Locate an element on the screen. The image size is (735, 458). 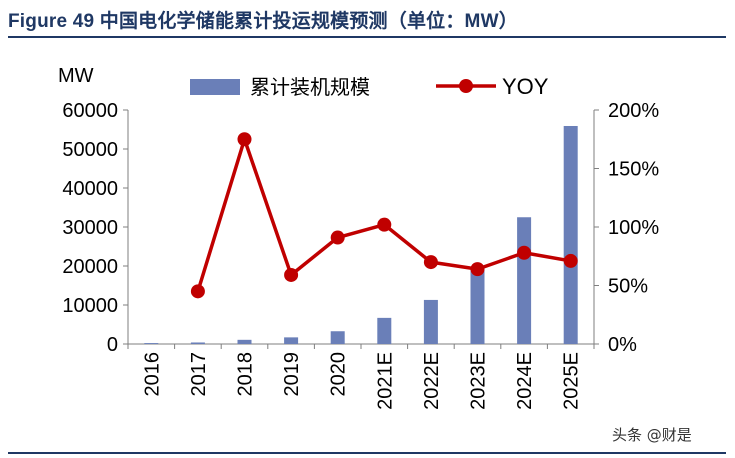
left-tick-label: 0 is located at coordinates (112, 345).